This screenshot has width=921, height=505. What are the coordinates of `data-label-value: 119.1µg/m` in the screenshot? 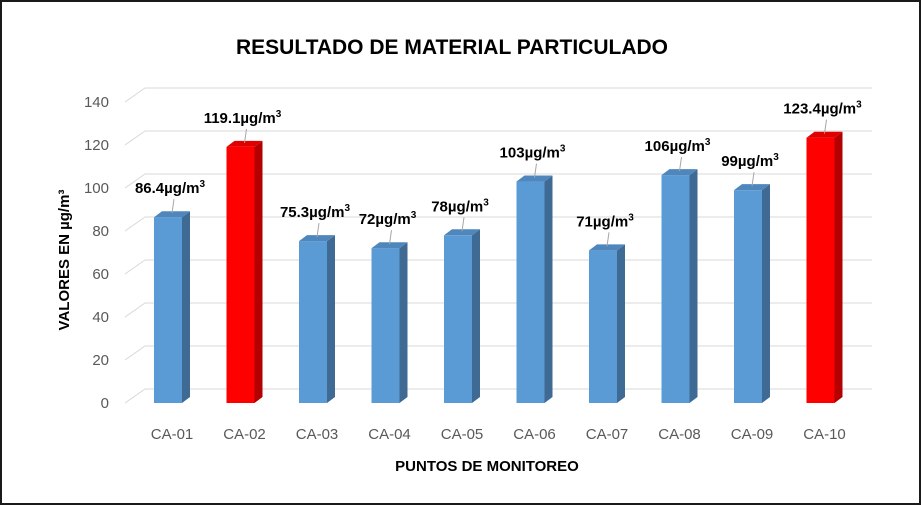 It's located at (240, 118).